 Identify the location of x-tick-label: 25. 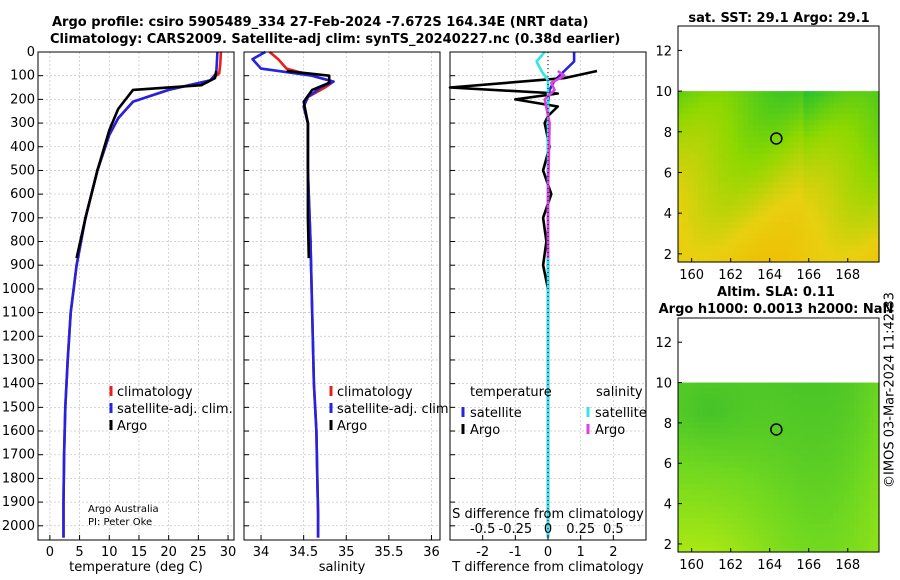
(198, 552).